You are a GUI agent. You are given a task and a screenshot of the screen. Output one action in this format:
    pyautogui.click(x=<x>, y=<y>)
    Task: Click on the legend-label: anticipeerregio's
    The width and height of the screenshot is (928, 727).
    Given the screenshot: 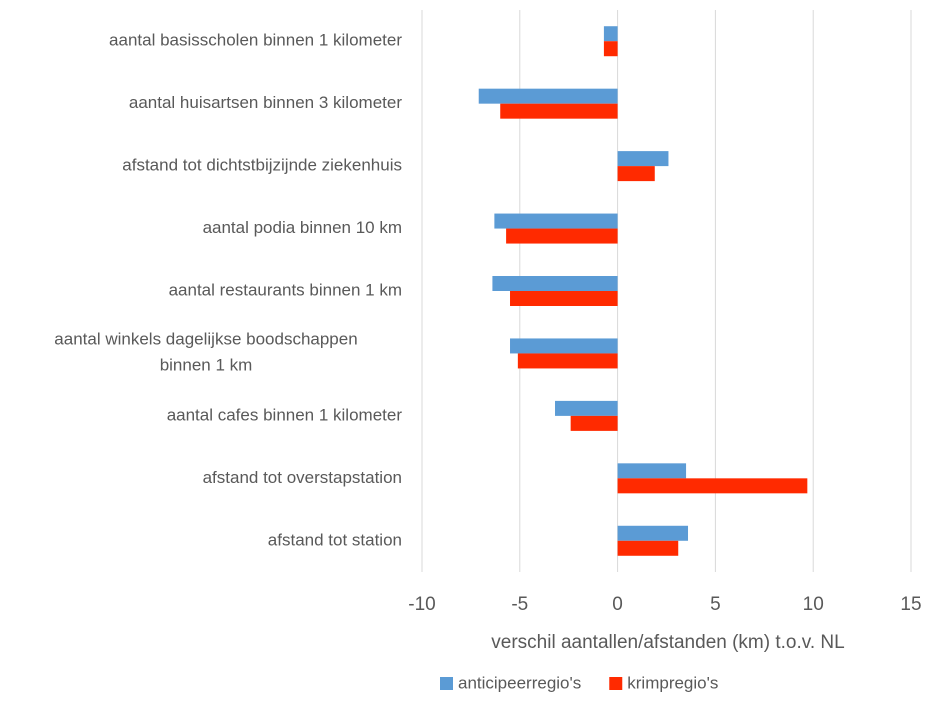 What is the action you would take?
    pyautogui.click(x=519, y=682)
    